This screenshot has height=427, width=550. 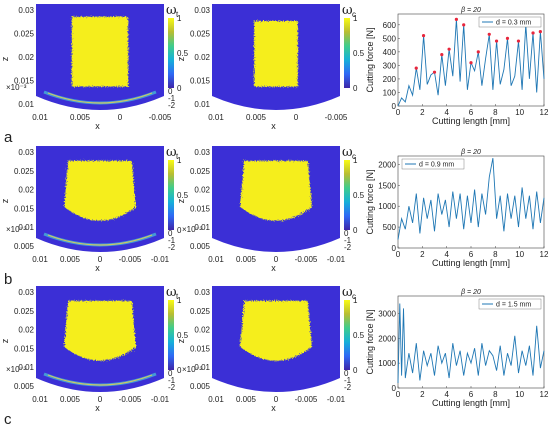 What do you see at coordinates (8, 137) in the screenshot?
I see `row-label-a: a` at bounding box center [8, 137].